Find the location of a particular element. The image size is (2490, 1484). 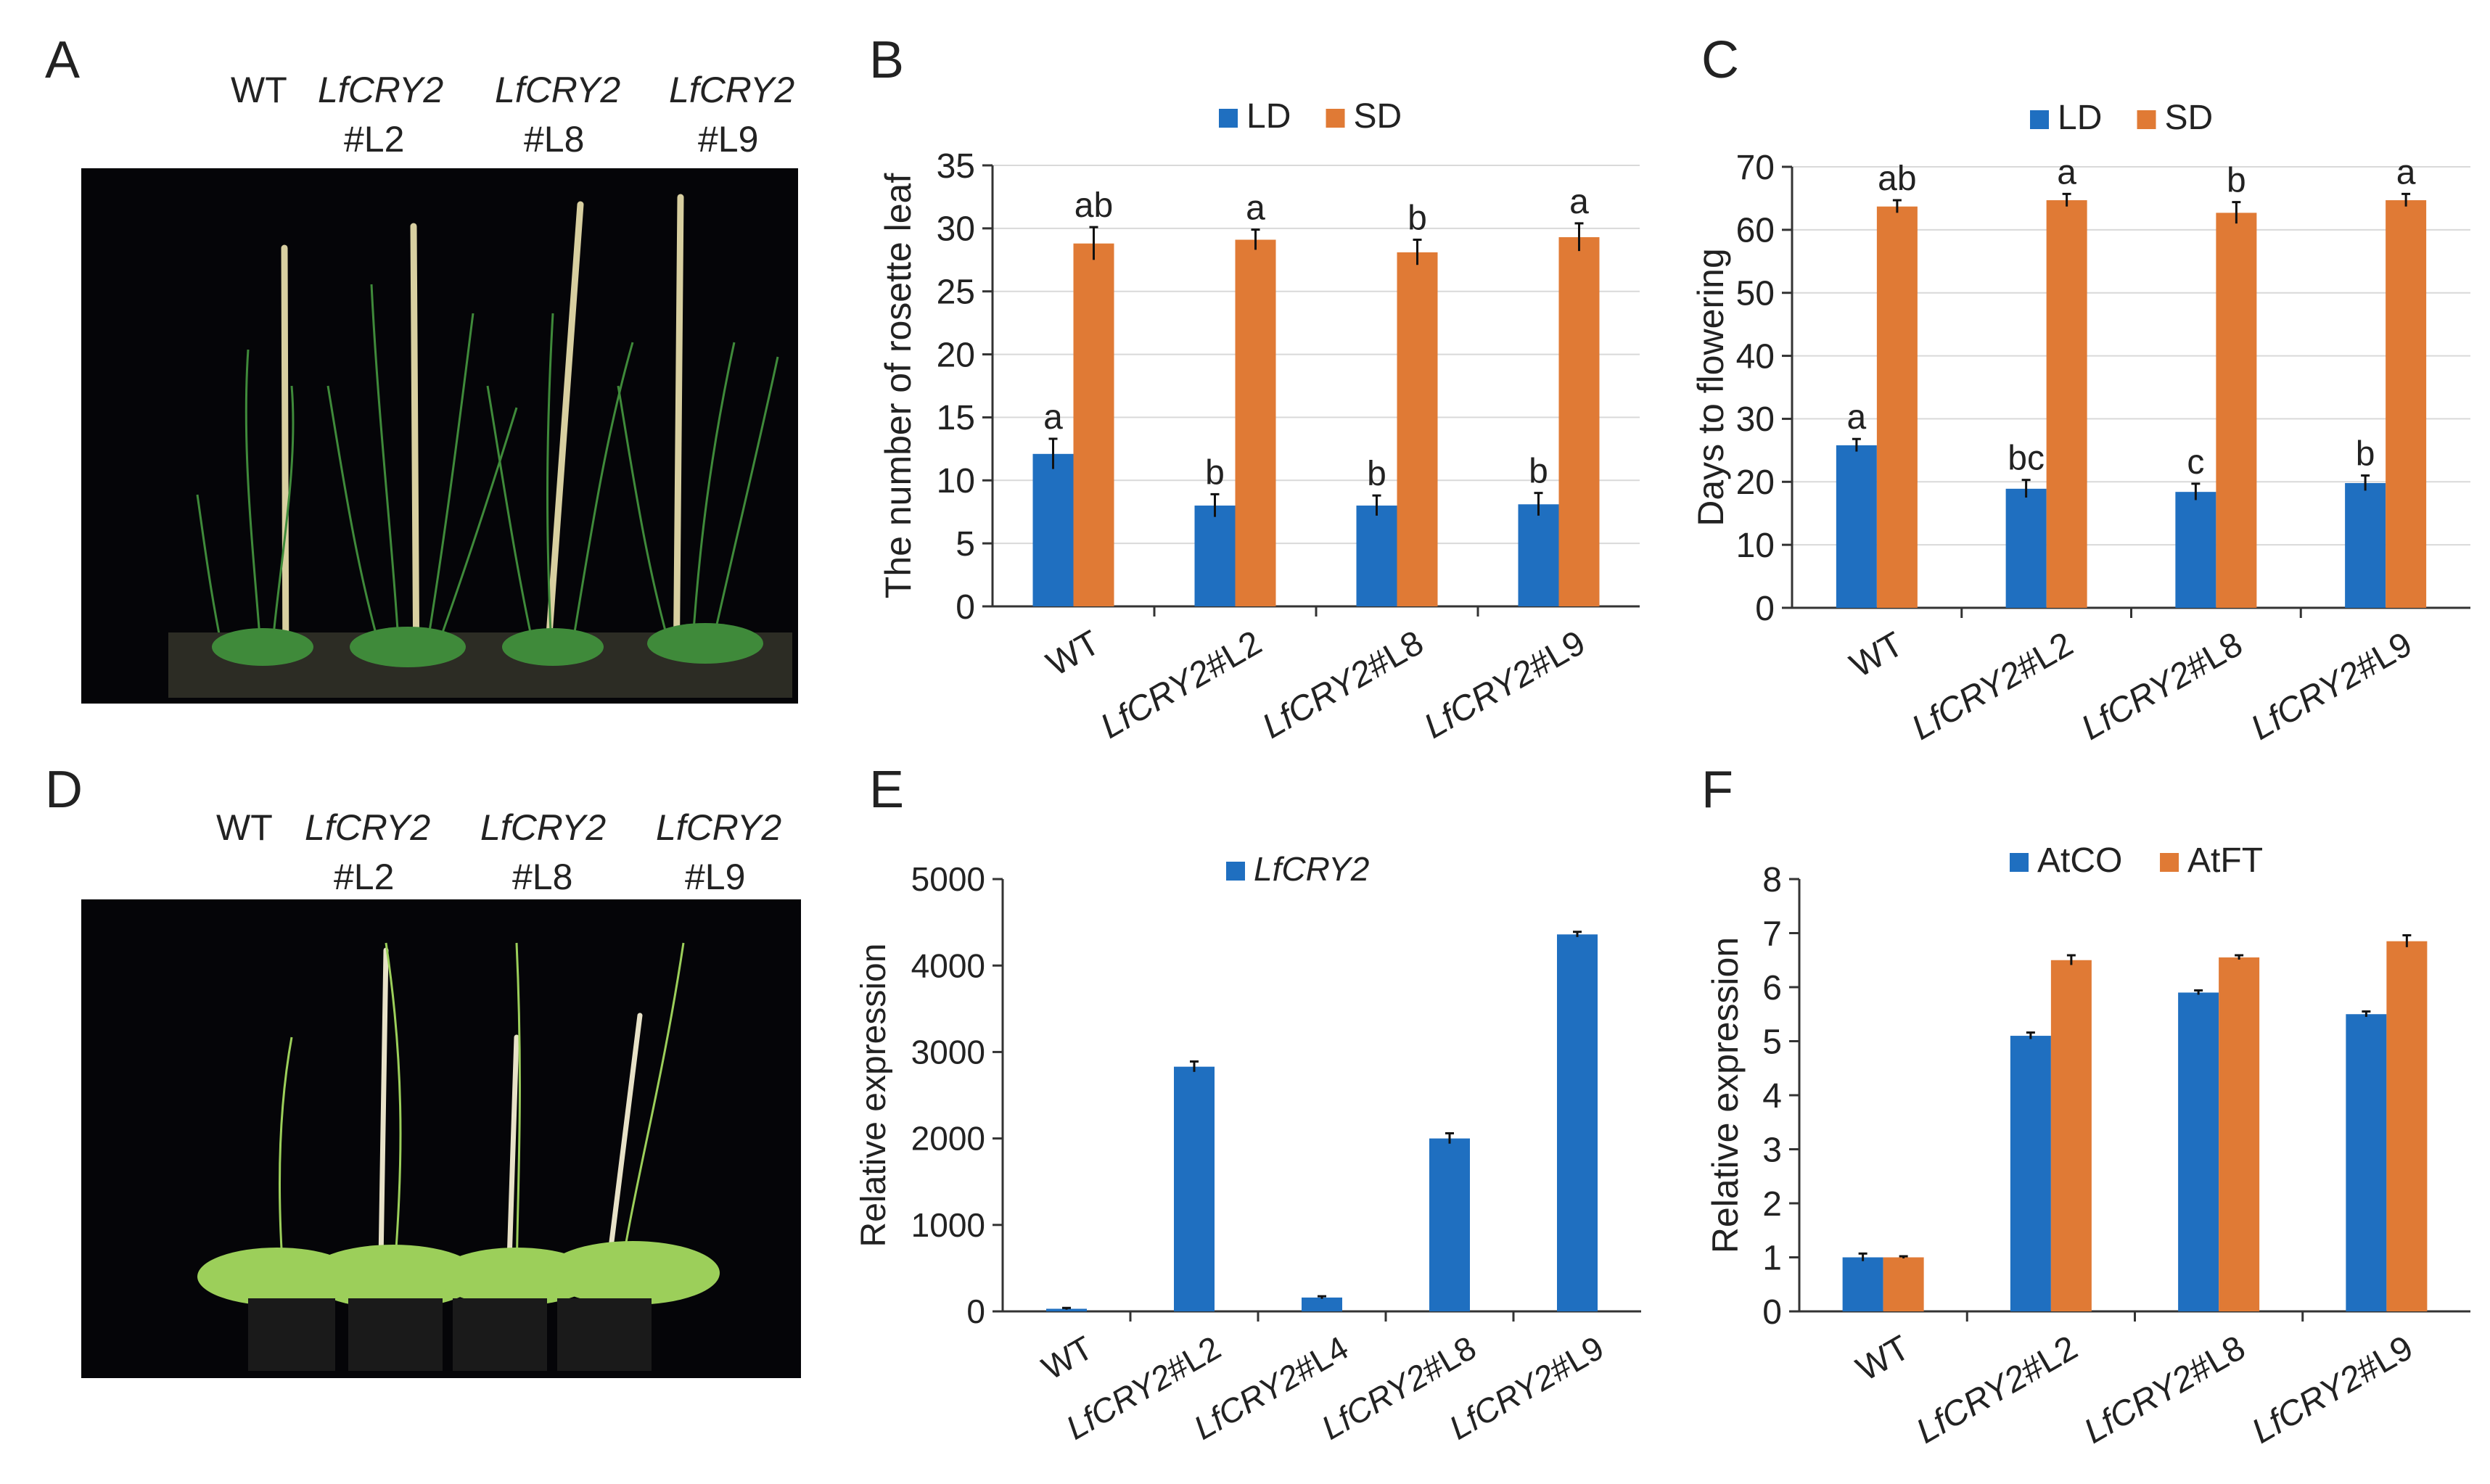

chart-f-xlabel-3-gene: LfCRY2 is located at coordinates (2307, 1404).